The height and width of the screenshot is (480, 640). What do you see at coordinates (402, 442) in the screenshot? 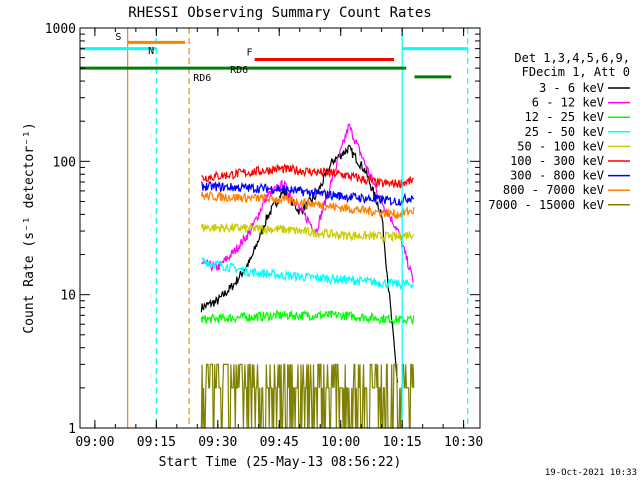
I see `x-tick-label-5: 10:15` at bounding box center [402, 442].